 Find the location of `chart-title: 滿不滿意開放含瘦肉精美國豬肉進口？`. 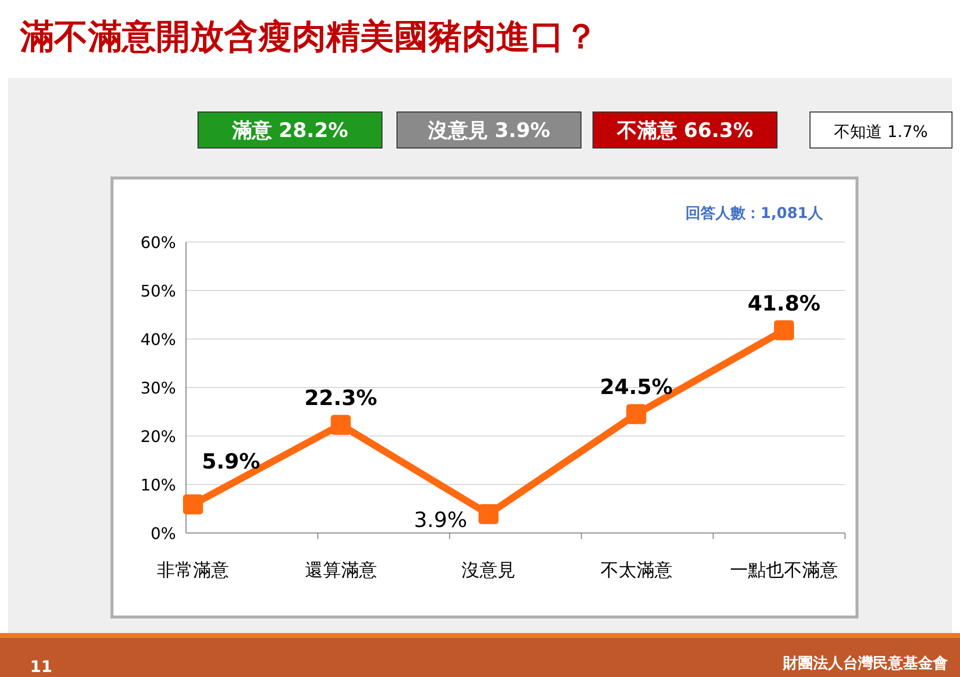

chart-title: 滿不滿意開放含瘦肉精美國豬肉進口？ is located at coordinates (308, 37).